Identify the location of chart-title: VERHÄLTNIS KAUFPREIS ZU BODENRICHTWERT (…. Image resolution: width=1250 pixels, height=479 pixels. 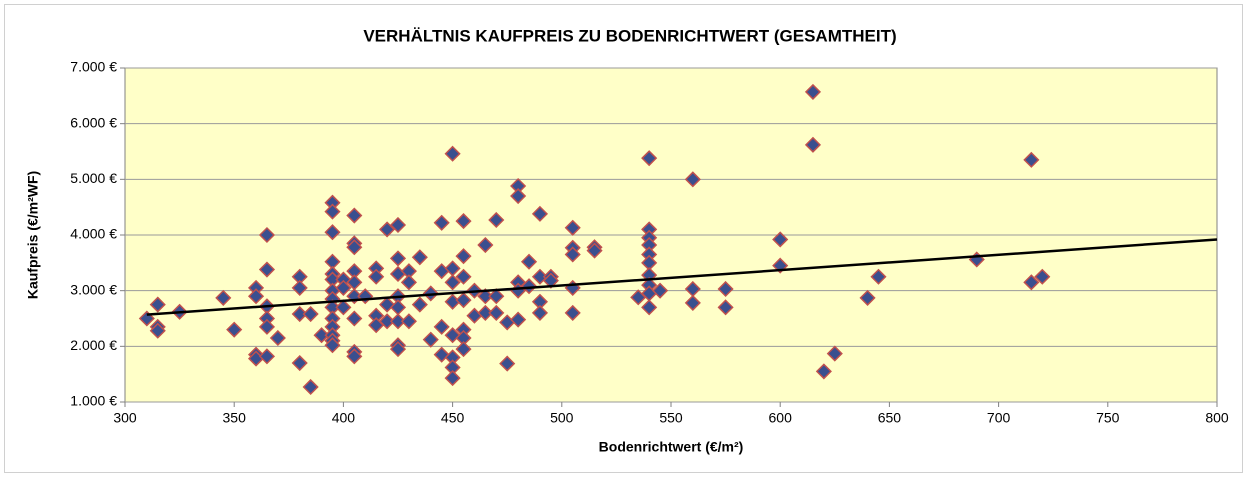
(629, 35).